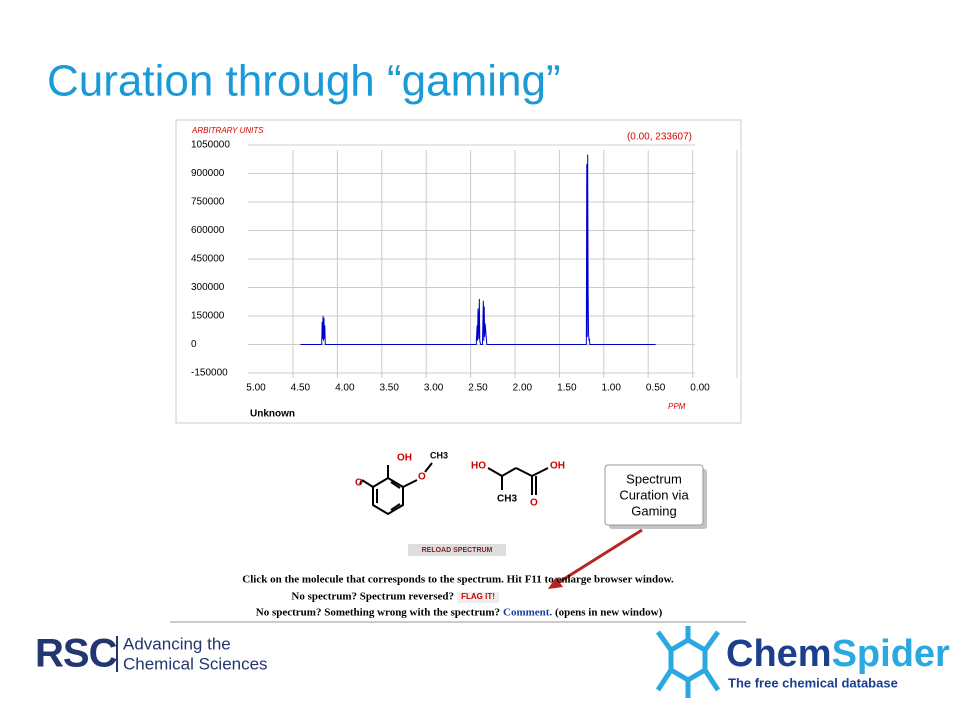 The width and height of the screenshot is (960, 725). Describe the element at coordinates (208, 173) in the screenshot. I see `y-tick-label: 900000` at that location.